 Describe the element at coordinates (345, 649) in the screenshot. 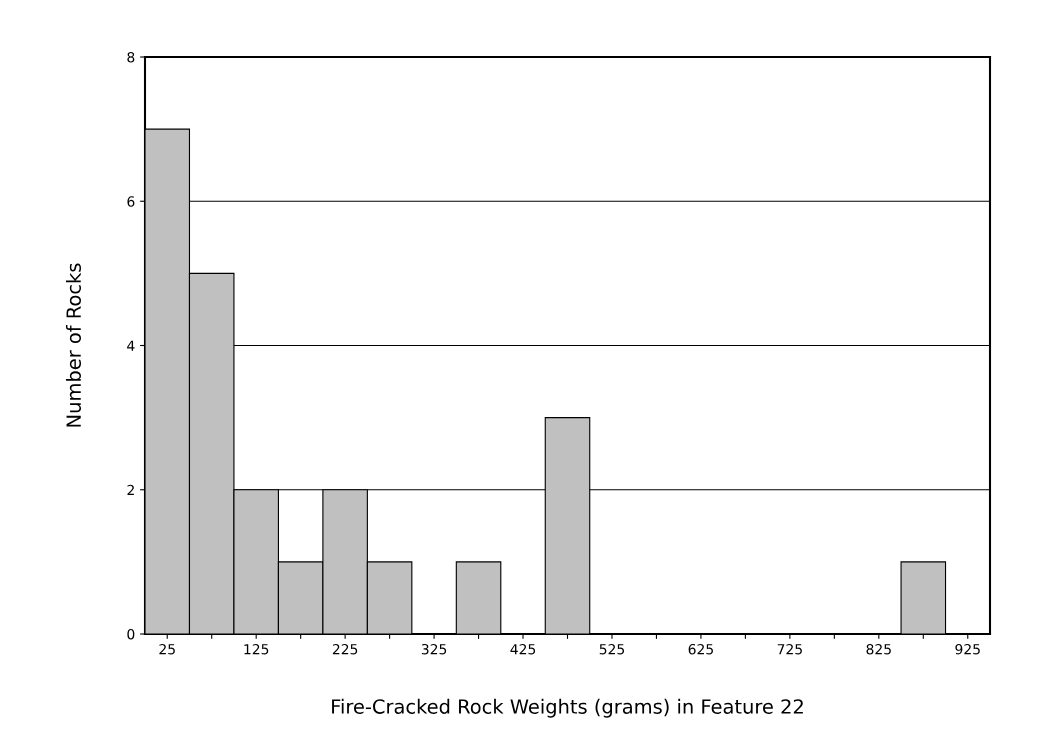

I see `x-tick-label: 225` at that location.